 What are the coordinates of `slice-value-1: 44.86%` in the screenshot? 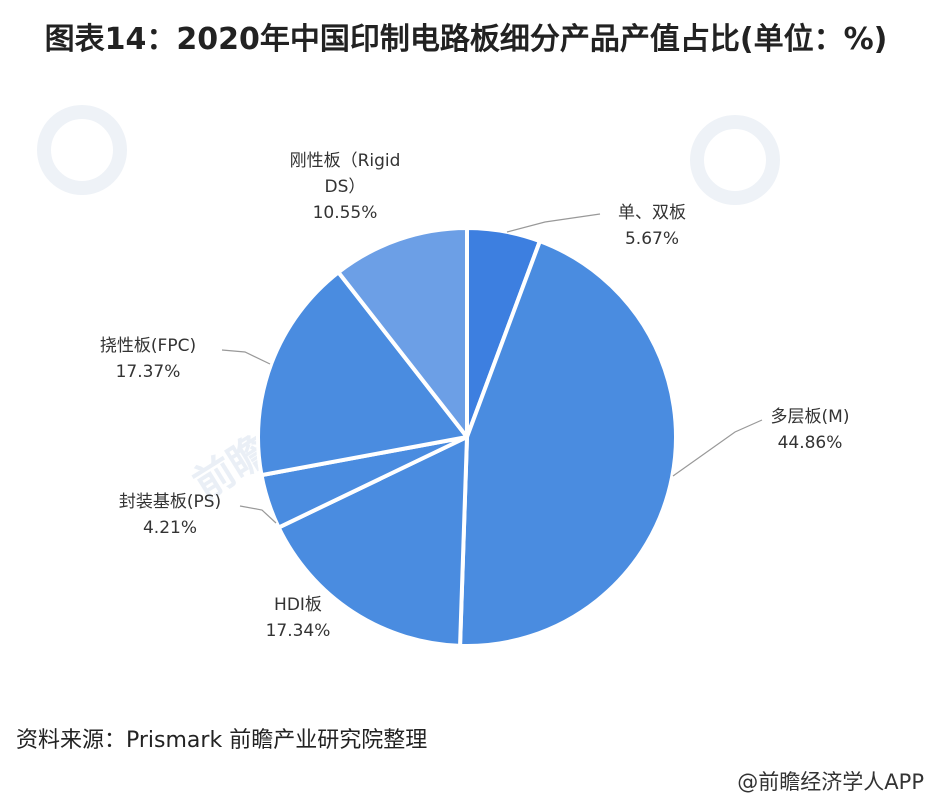 It's located at (810, 443).